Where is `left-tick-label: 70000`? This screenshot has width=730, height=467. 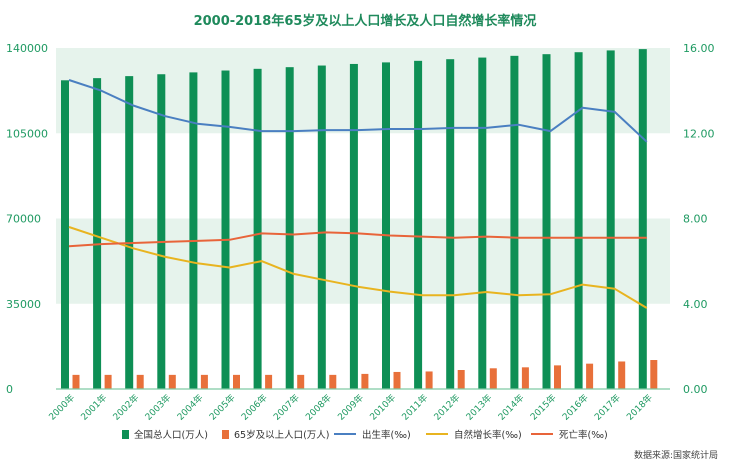 left-tick-label: 70000 is located at coordinates (23, 219).